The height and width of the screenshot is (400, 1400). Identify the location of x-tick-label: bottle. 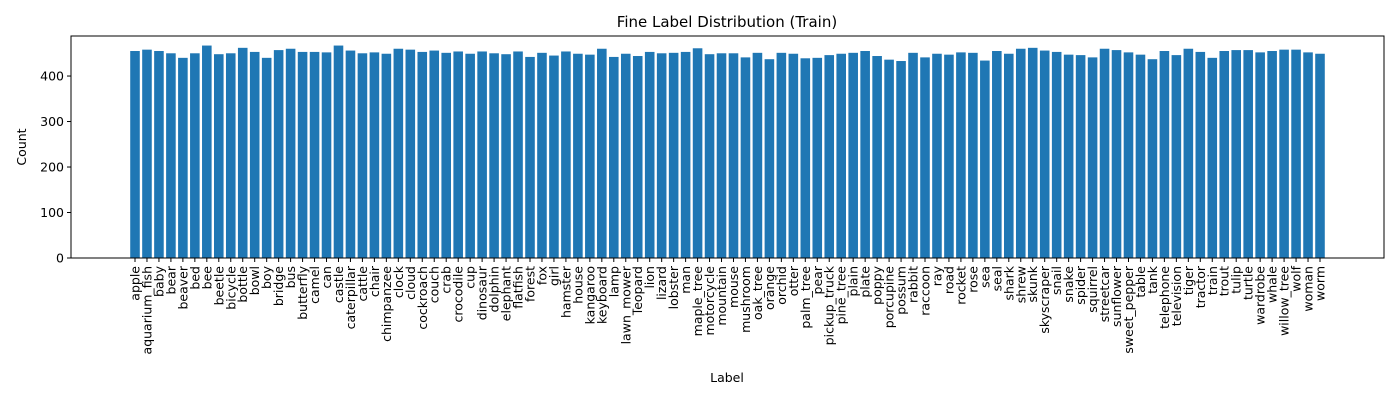
(242, 284).